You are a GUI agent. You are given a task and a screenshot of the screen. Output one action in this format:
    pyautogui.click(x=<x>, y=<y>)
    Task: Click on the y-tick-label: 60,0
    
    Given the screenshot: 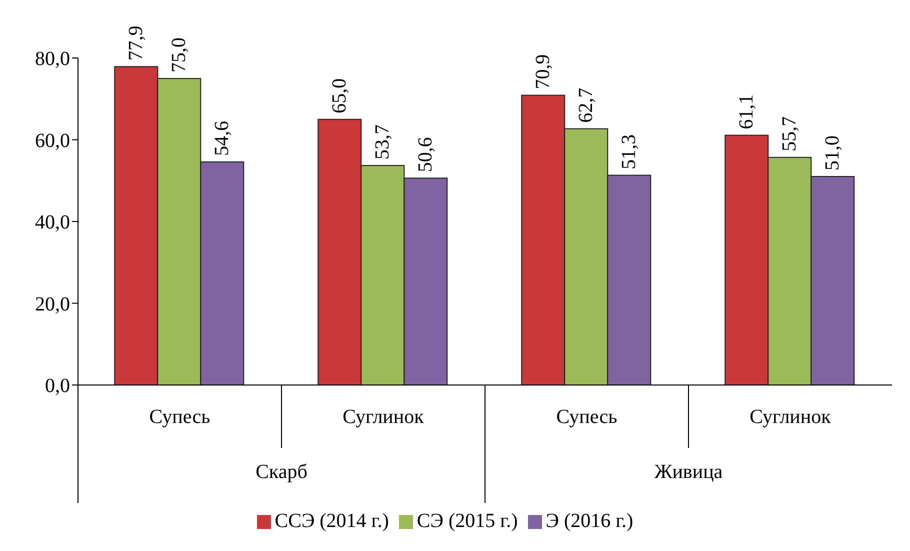 What is the action you would take?
    pyautogui.click(x=52, y=141)
    